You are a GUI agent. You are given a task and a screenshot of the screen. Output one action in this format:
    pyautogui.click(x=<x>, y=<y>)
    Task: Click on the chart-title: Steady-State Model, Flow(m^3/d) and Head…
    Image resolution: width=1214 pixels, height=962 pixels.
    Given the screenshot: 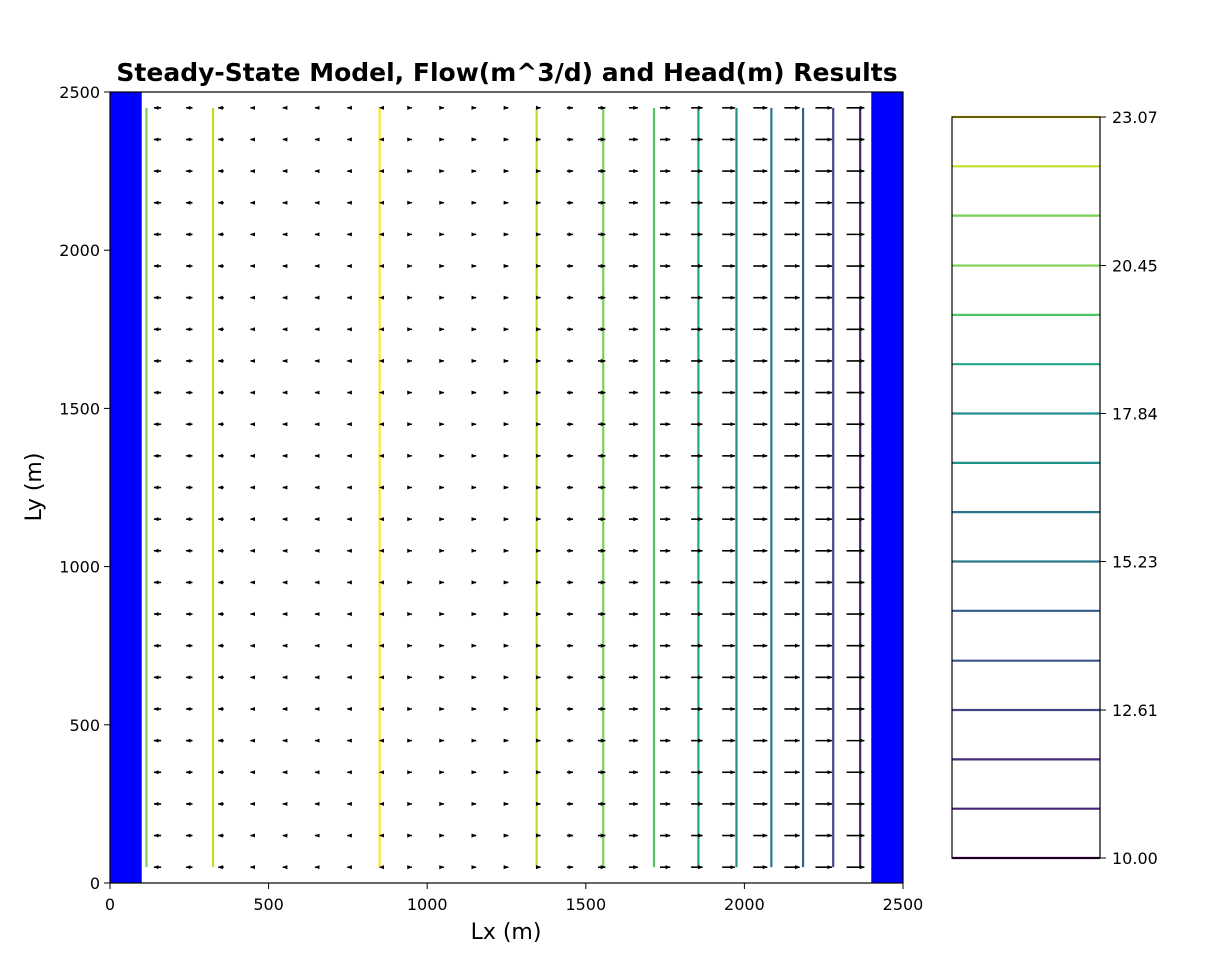 What is the action you would take?
    pyautogui.click(x=506, y=72)
    